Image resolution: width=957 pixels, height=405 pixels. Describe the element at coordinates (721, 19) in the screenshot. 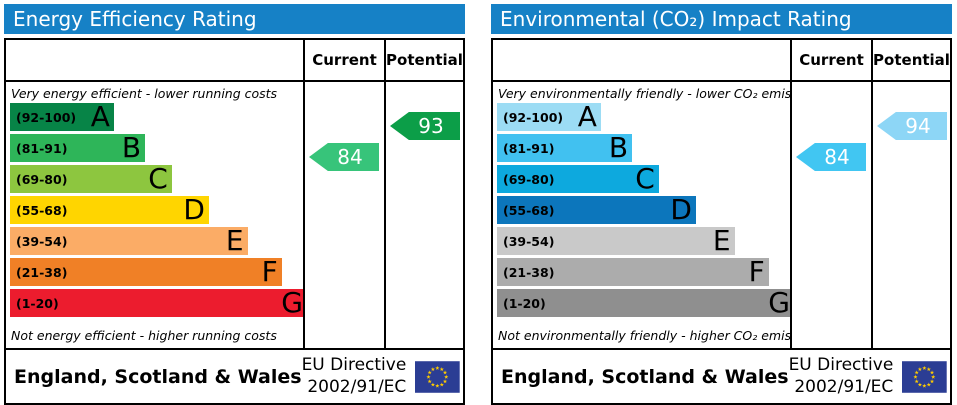

I see `chart-title: Environmental (CO₂) Impact Rating` at that location.